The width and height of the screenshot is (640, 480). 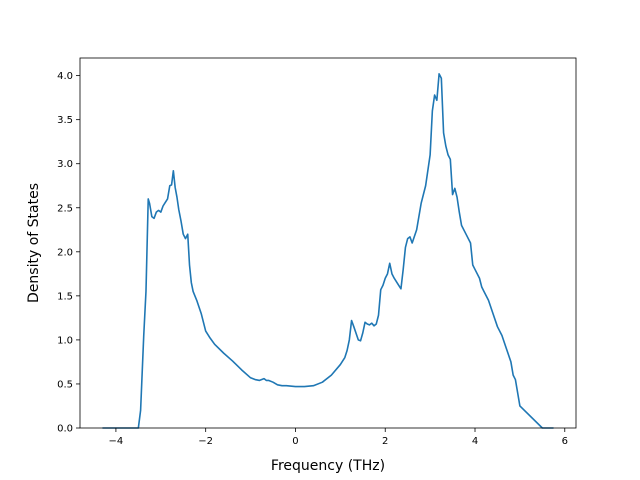 What do you see at coordinates (295, 441) in the screenshot?
I see `x-tick-label: 0` at bounding box center [295, 441].